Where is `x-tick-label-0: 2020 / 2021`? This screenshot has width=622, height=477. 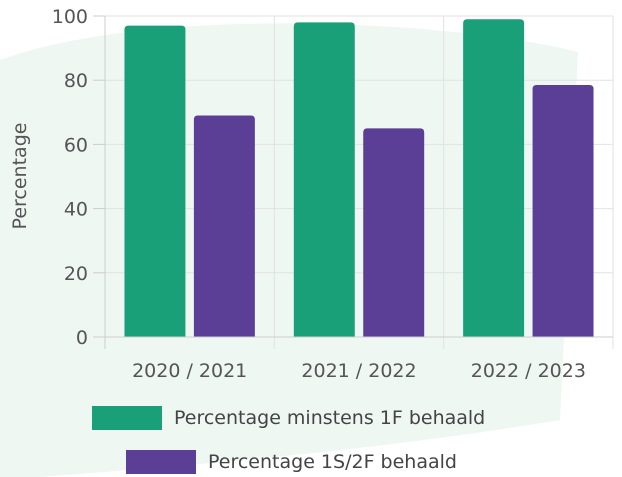
x-tick-label-0: 2020 / 2021 is located at coordinates (189, 371).